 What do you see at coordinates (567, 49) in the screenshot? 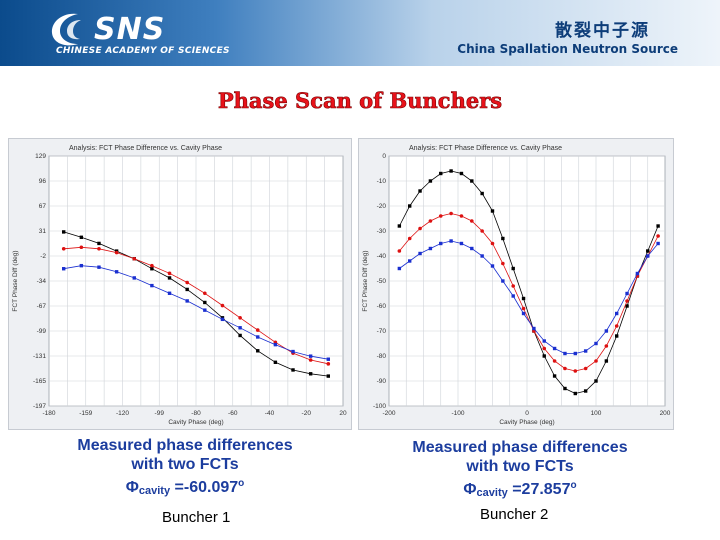
I see `org-name-english: China Spallation Neutron Source` at bounding box center [567, 49].